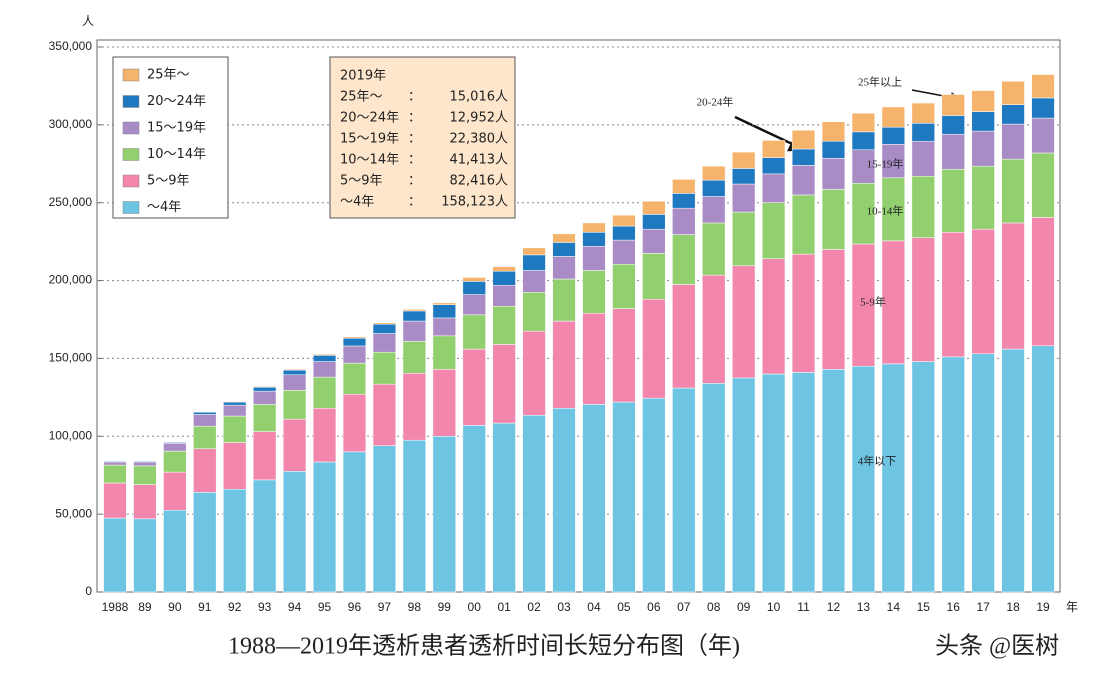  I want to click on y-tick-label: 0, so click(88, 591).